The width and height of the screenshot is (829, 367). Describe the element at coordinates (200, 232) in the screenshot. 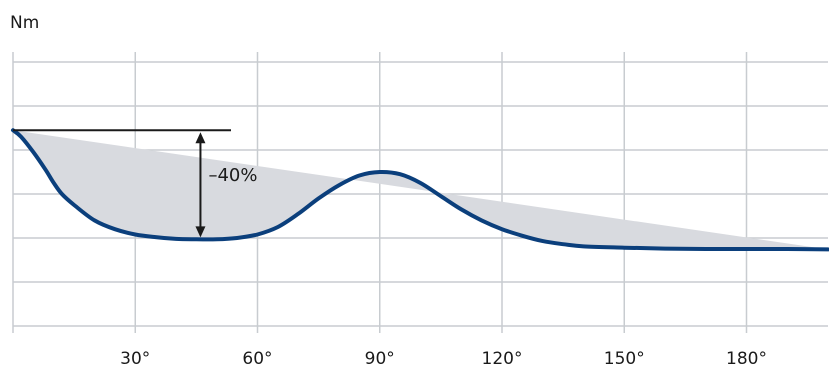

I see `arrow-head-down` at that location.